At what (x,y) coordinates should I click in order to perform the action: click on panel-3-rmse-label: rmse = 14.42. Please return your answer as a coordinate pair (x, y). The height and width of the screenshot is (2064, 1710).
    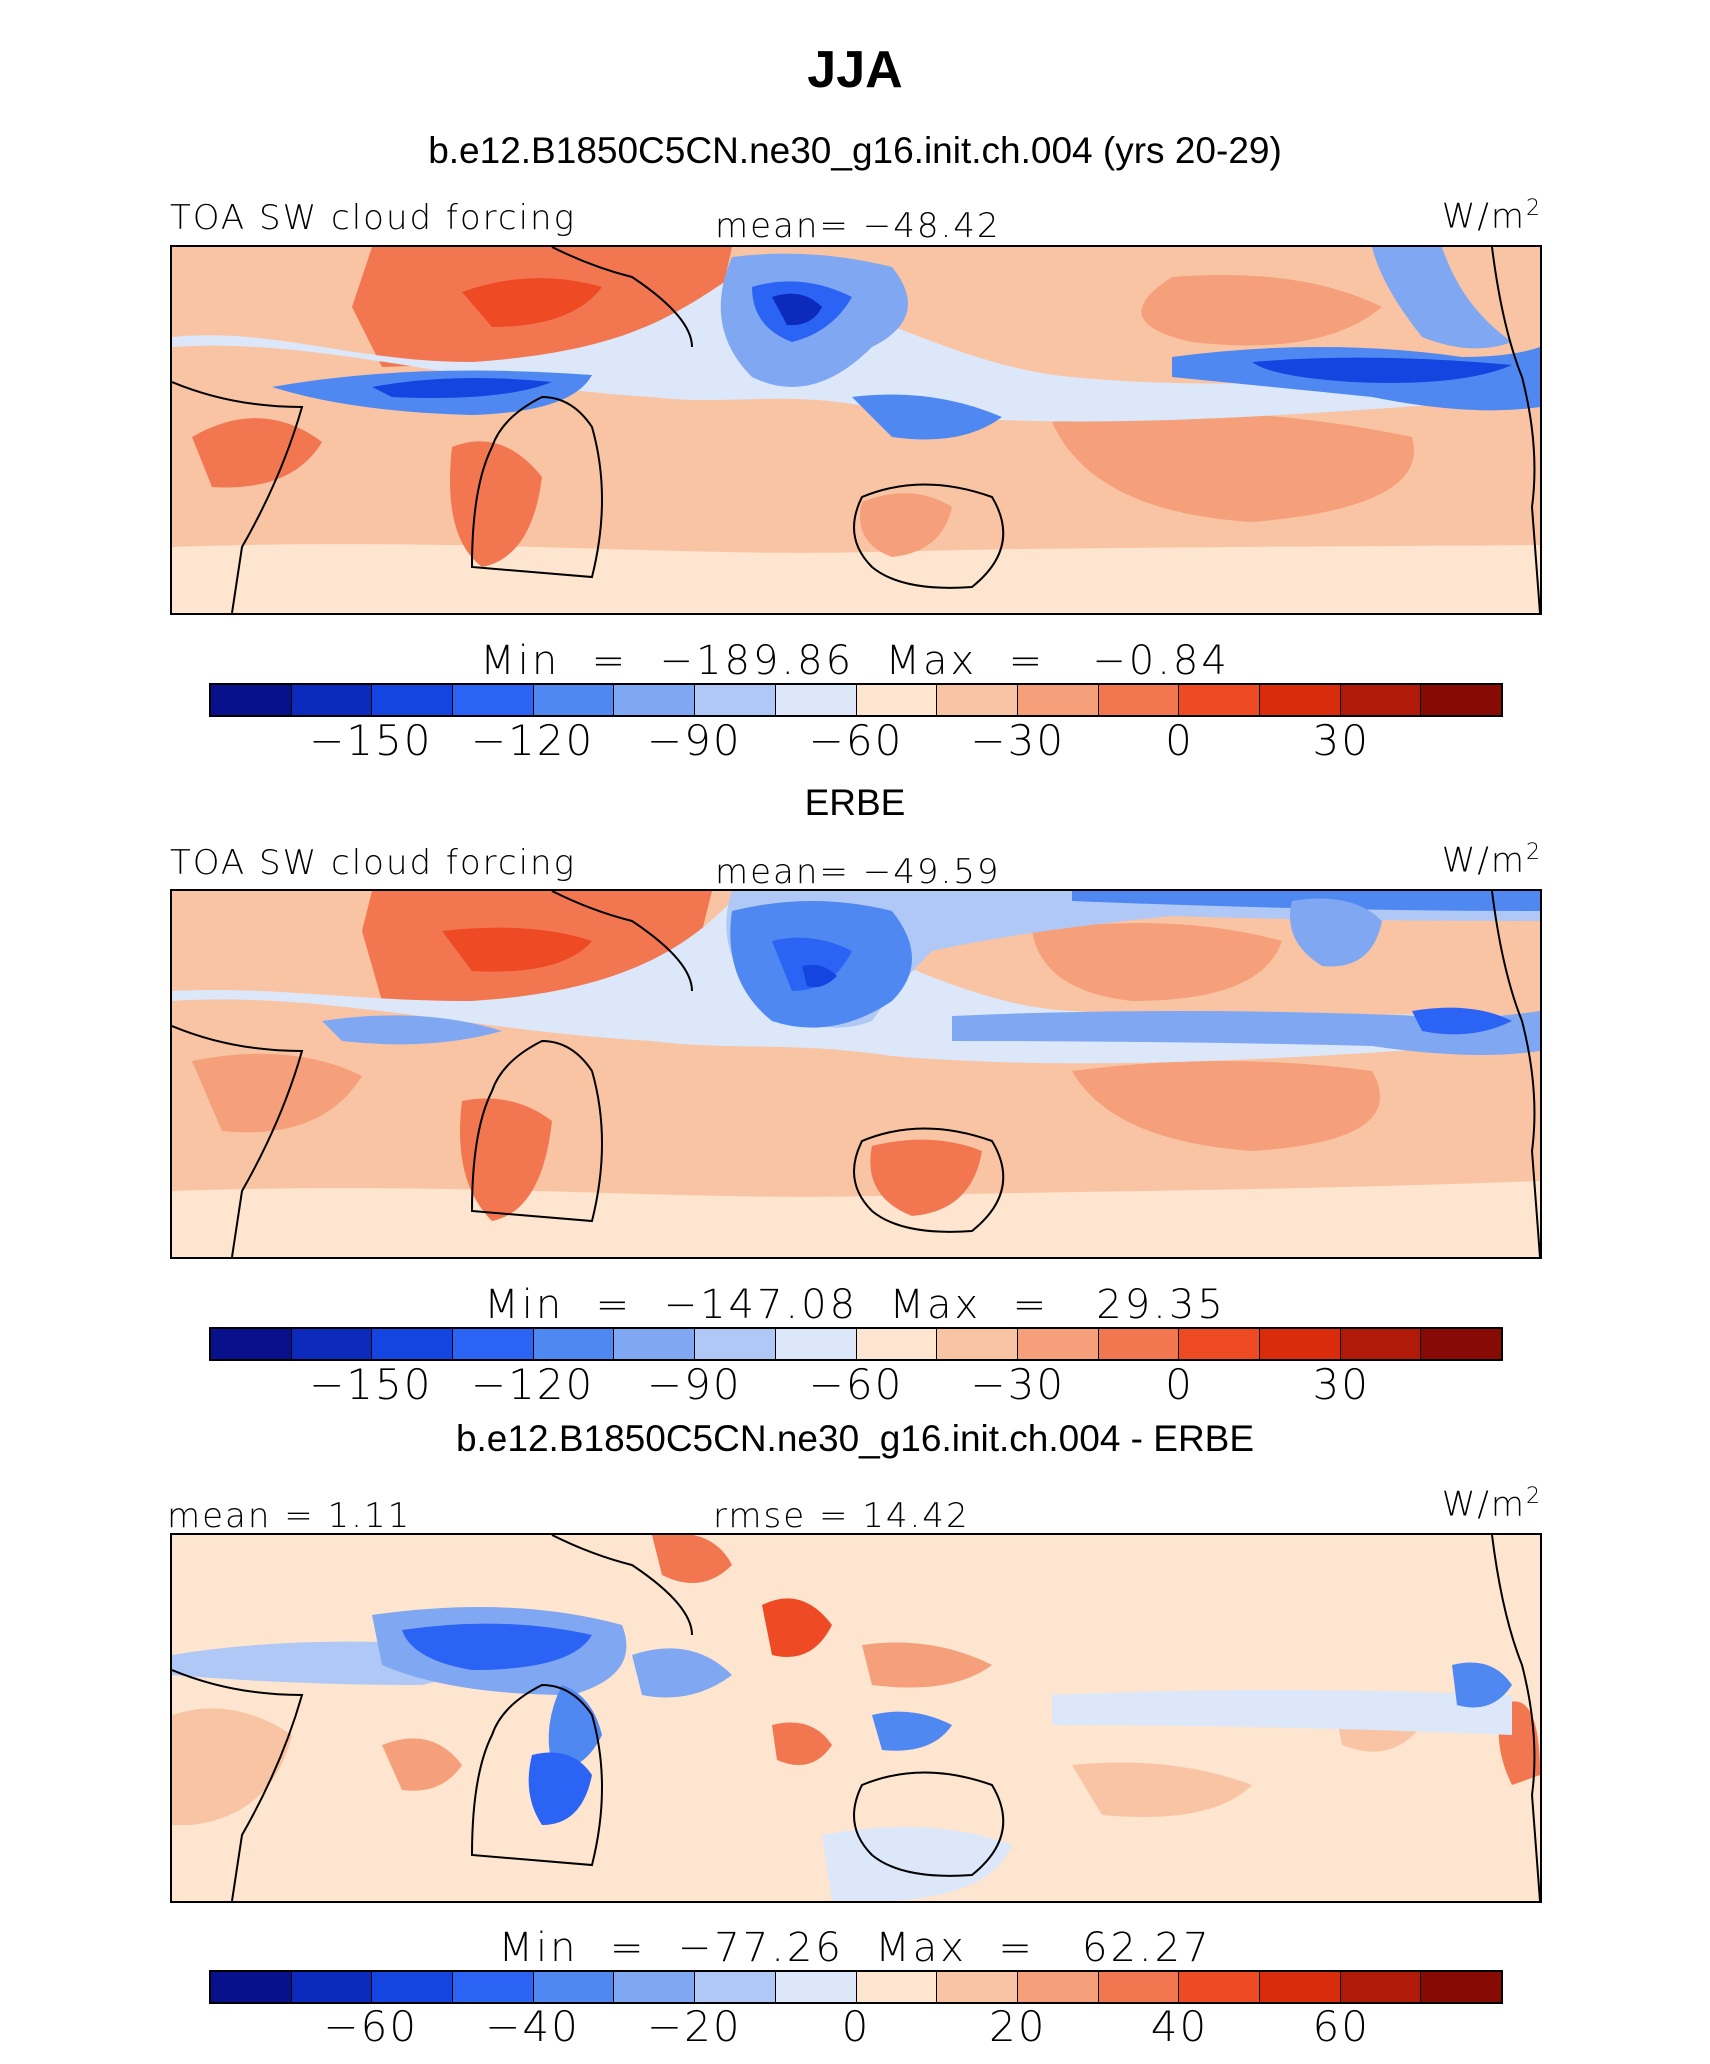
    Looking at the image, I should click on (841, 1516).